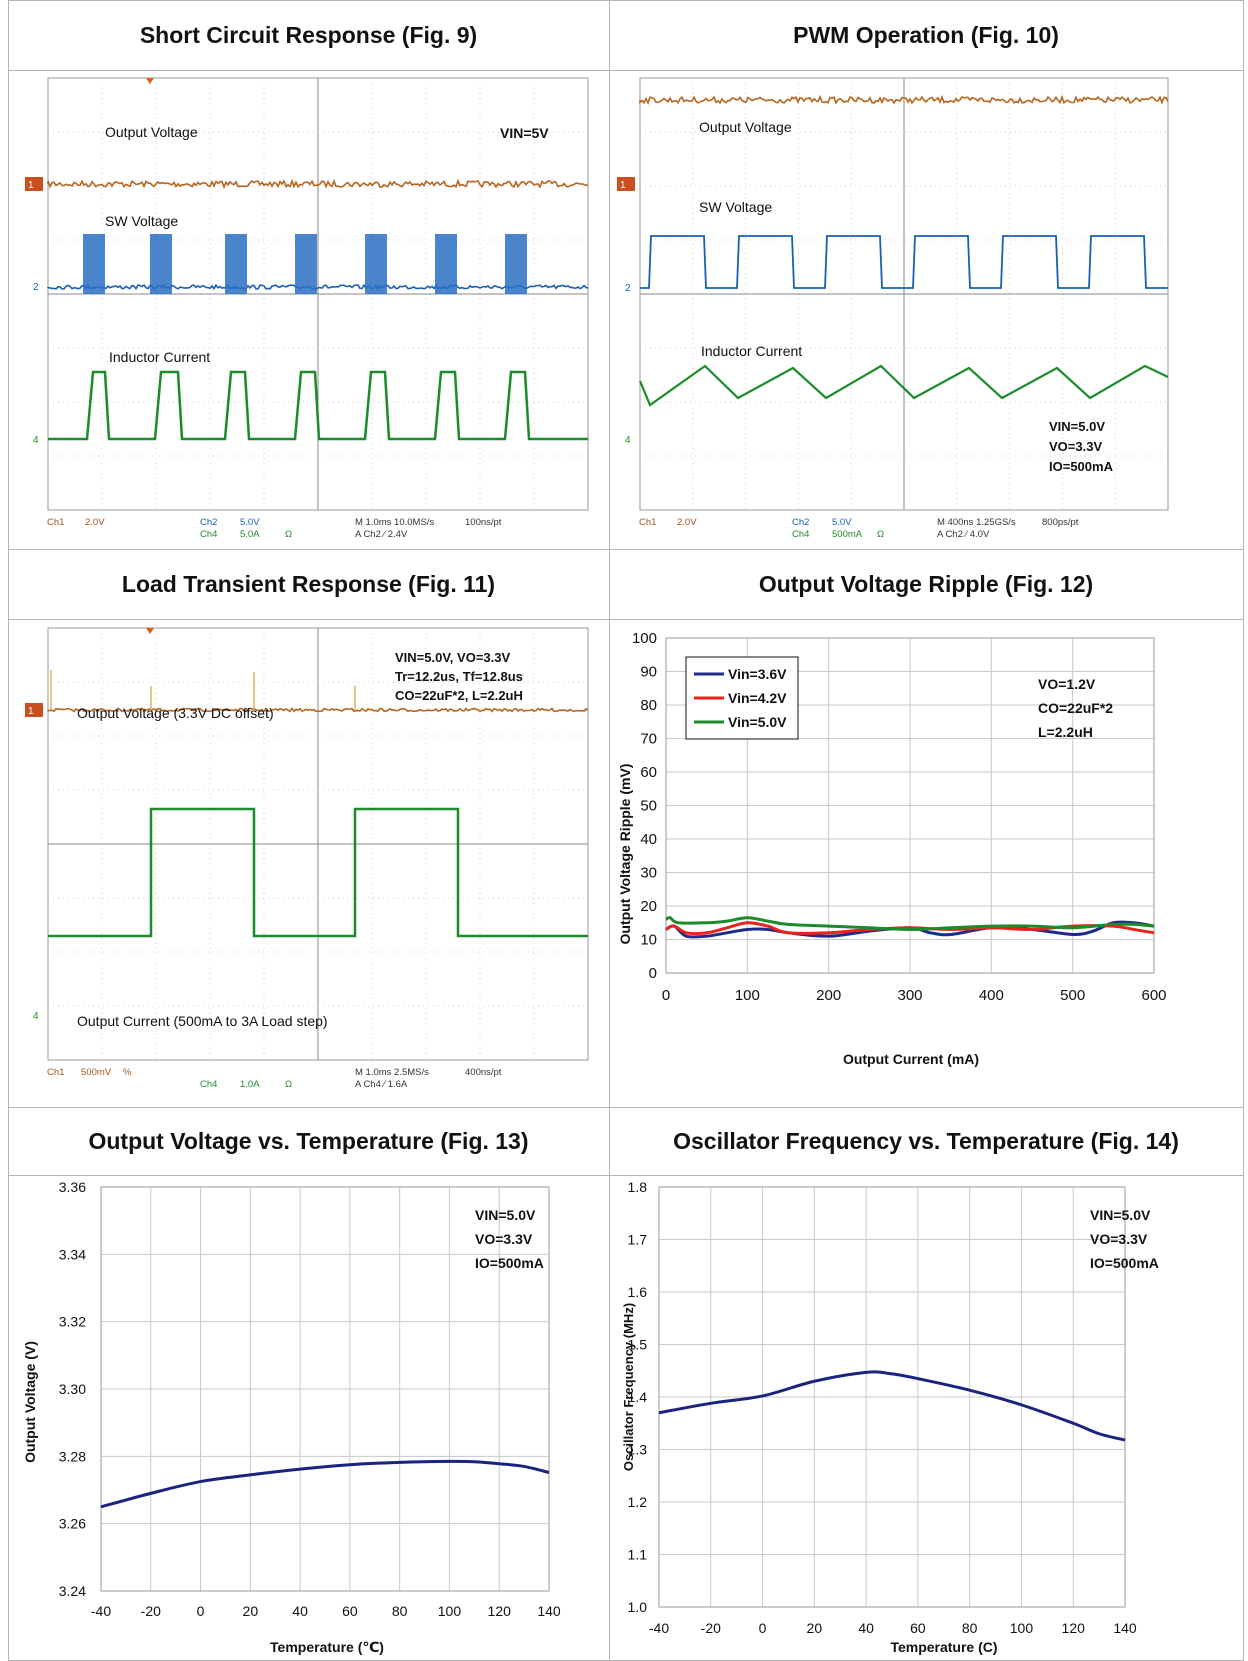 The image size is (1248, 1661). Describe the element at coordinates (904, 100) in the screenshot. I see `trace-output-voltage` at that location.